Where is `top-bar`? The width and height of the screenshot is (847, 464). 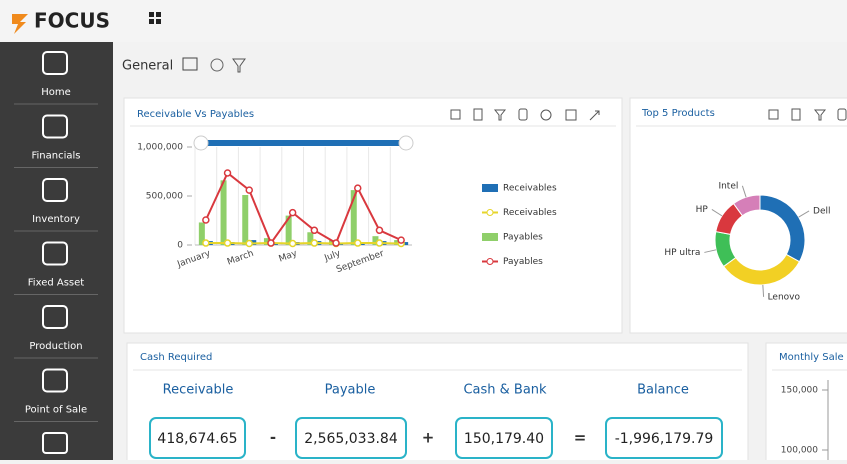
top-bar is located at coordinates (423, 21).